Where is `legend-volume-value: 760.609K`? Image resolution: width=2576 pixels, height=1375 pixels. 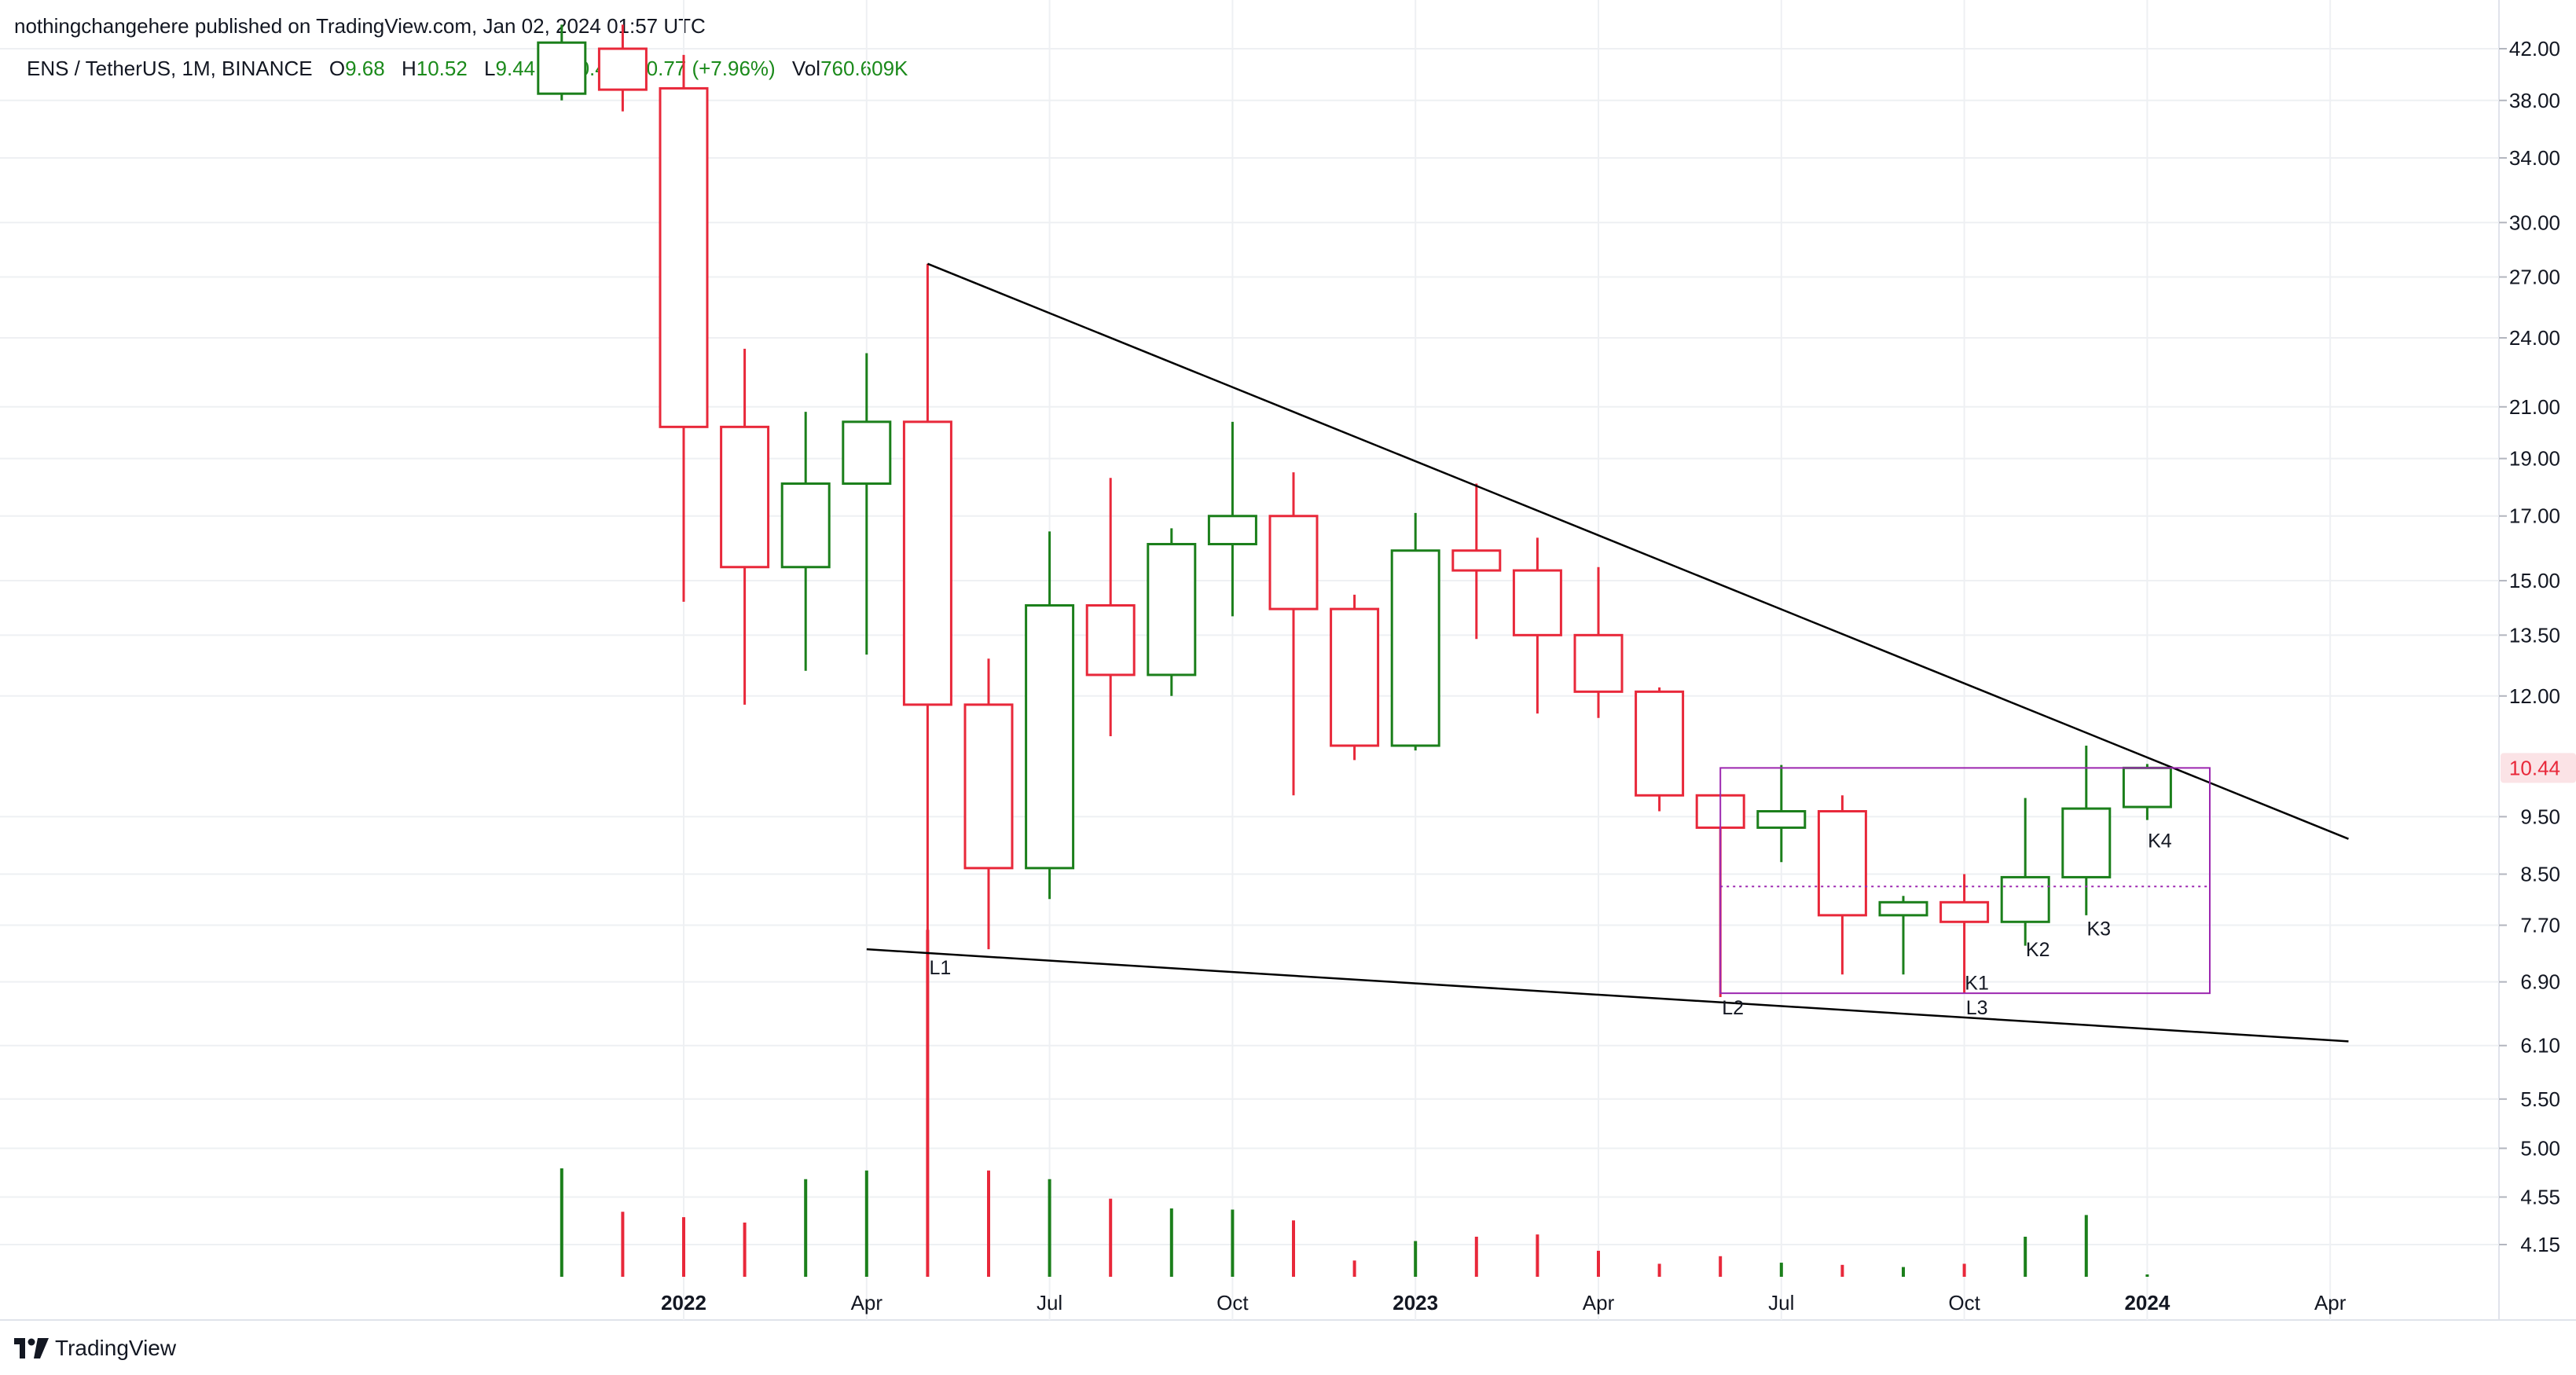
legend-volume-value: 760.609K is located at coordinates (864, 68).